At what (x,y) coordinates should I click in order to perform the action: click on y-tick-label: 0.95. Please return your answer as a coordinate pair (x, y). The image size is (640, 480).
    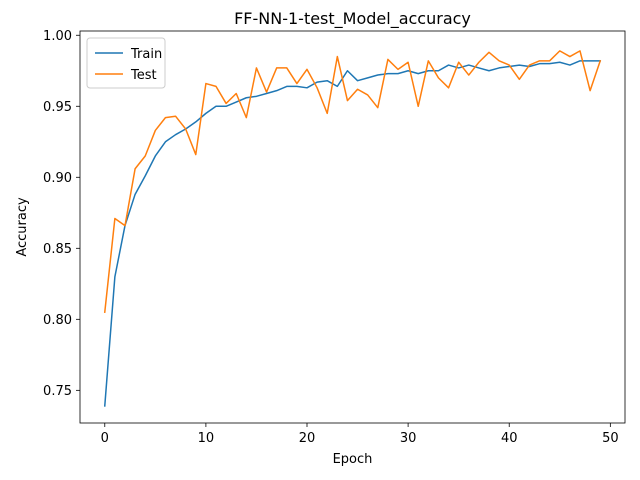
    Looking at the image, I should click on (57, 107).